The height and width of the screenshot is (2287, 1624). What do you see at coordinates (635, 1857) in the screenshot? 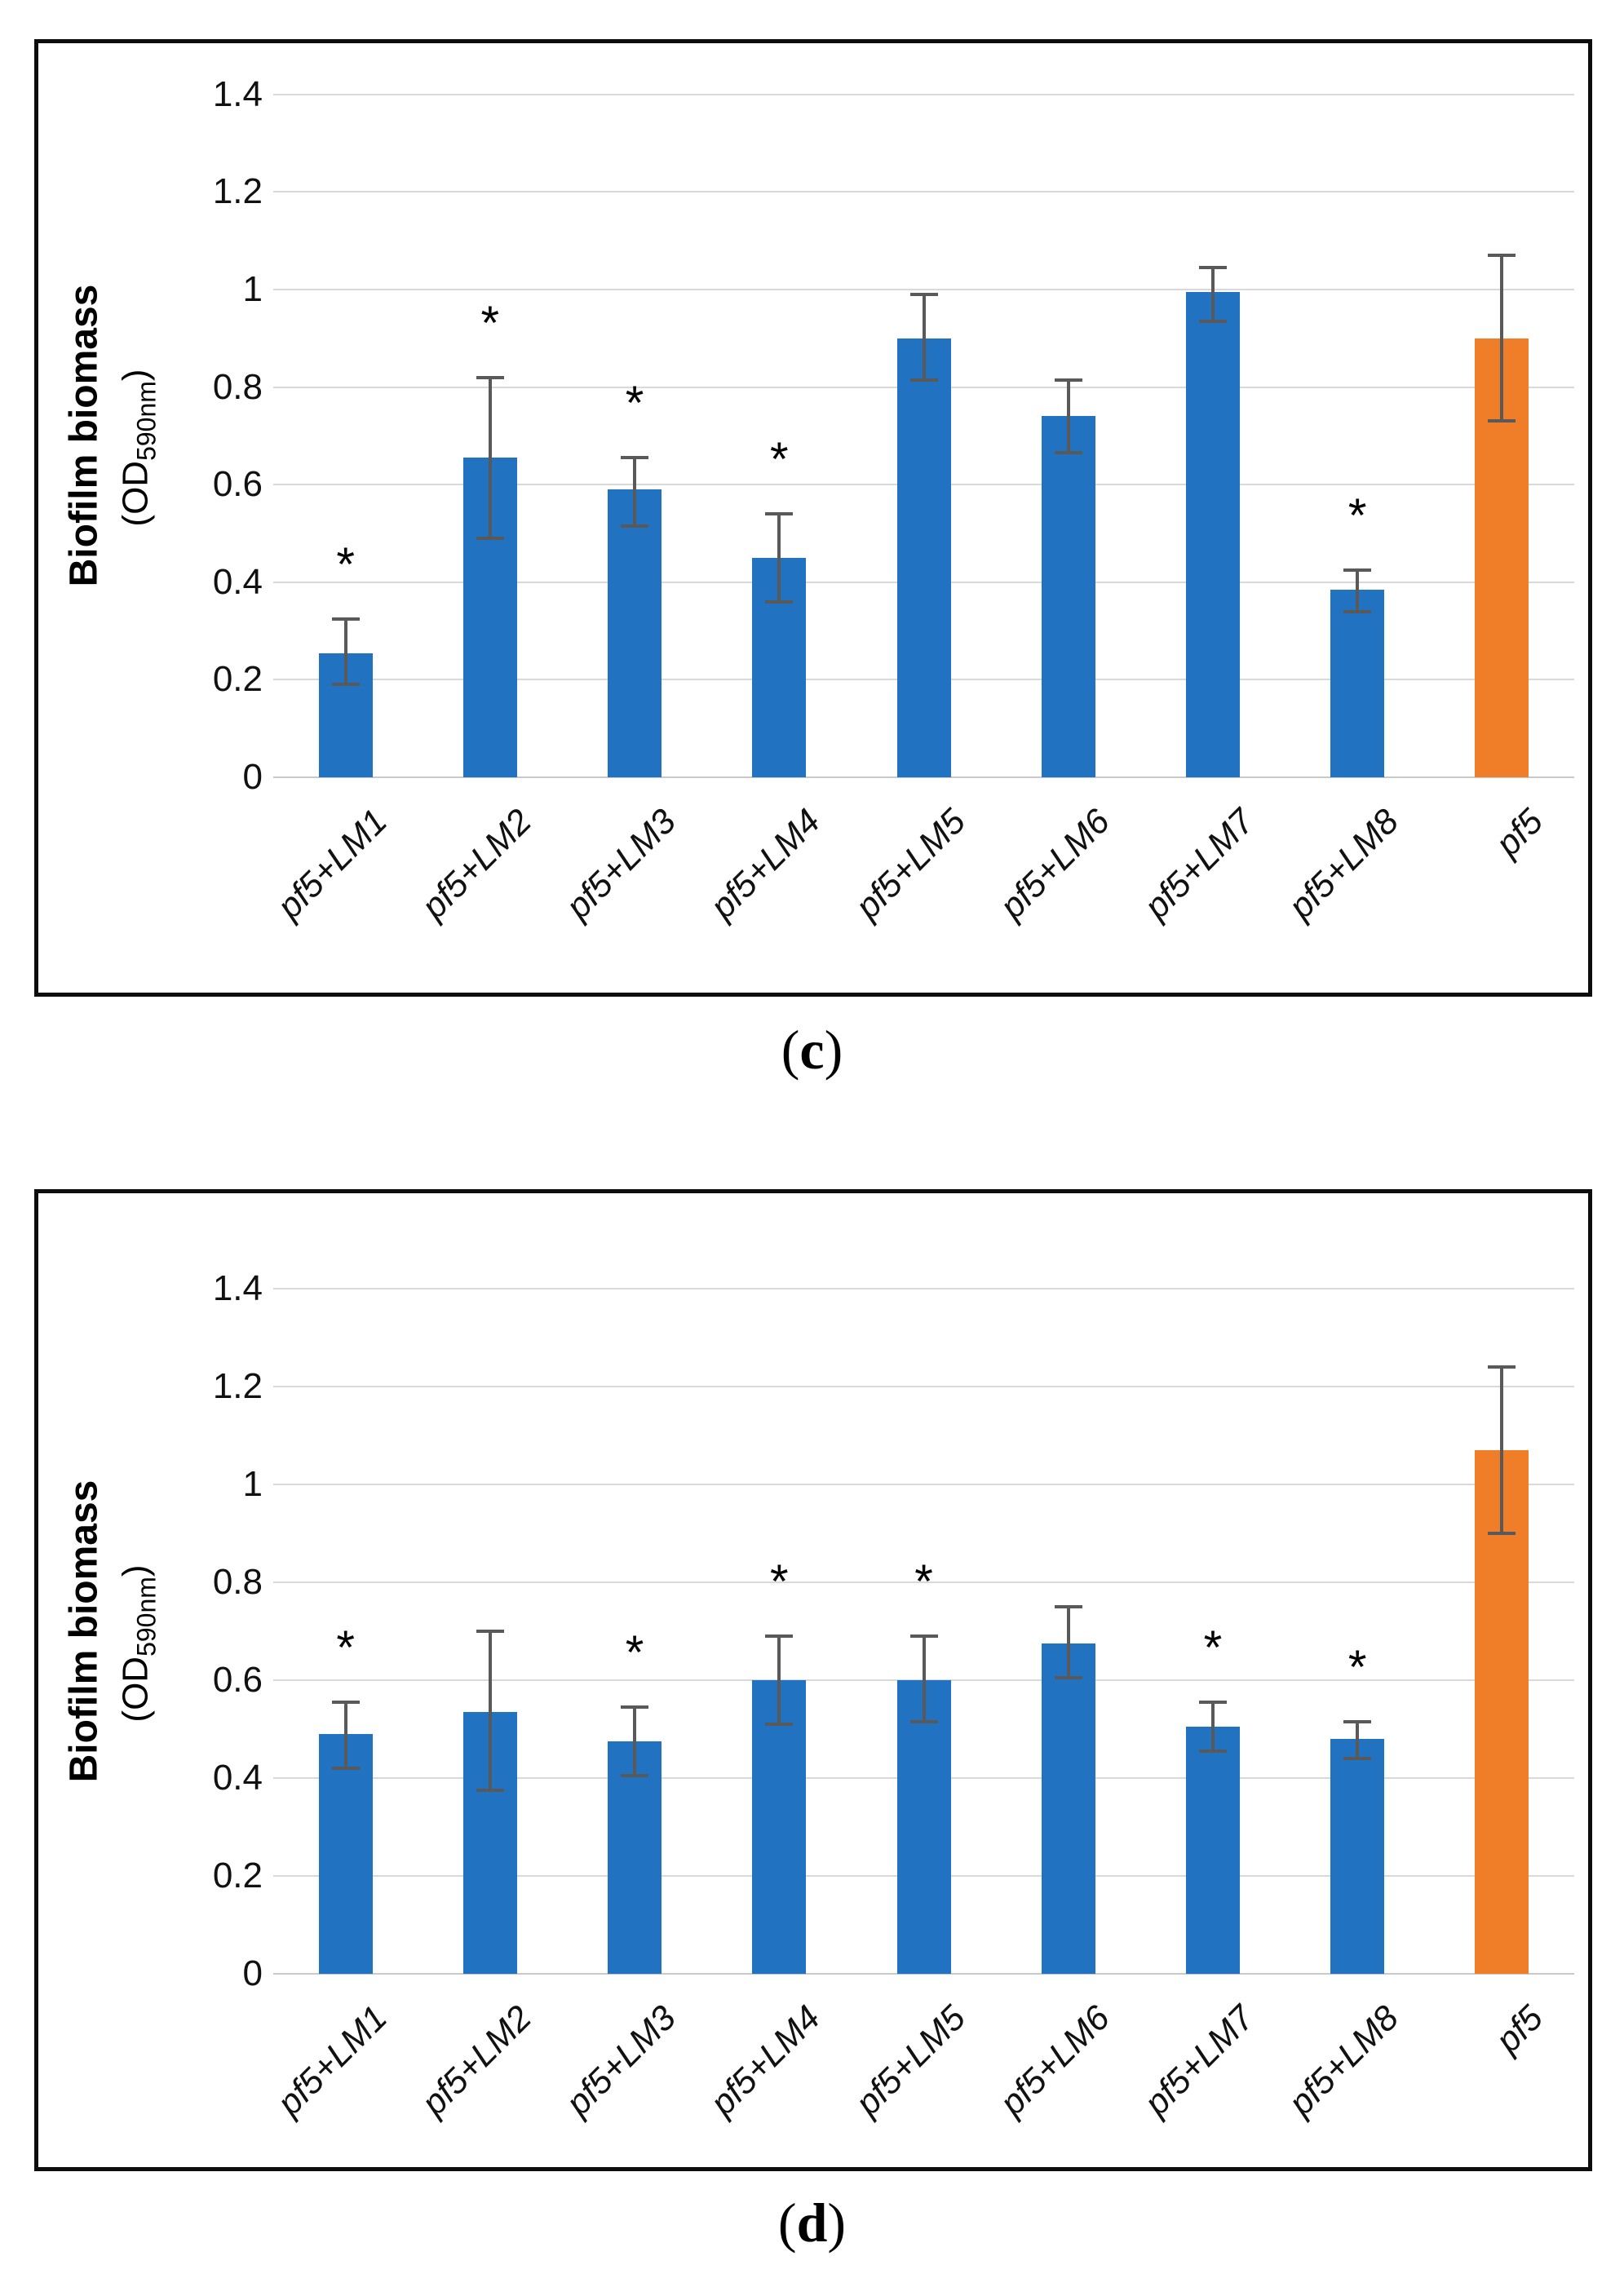
I see `bar-pf5+LM3` at bounding box center [635, 1857].